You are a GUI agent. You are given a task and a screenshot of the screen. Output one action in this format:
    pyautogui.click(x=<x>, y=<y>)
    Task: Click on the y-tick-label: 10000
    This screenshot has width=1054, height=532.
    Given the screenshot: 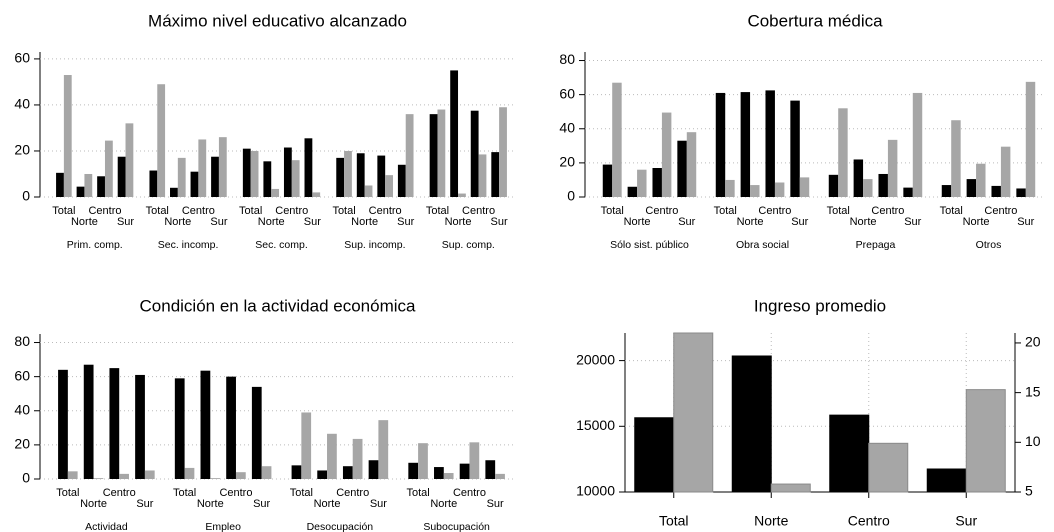 What is the action you would take?
    pyautogui.click(x=595, y=491)
    